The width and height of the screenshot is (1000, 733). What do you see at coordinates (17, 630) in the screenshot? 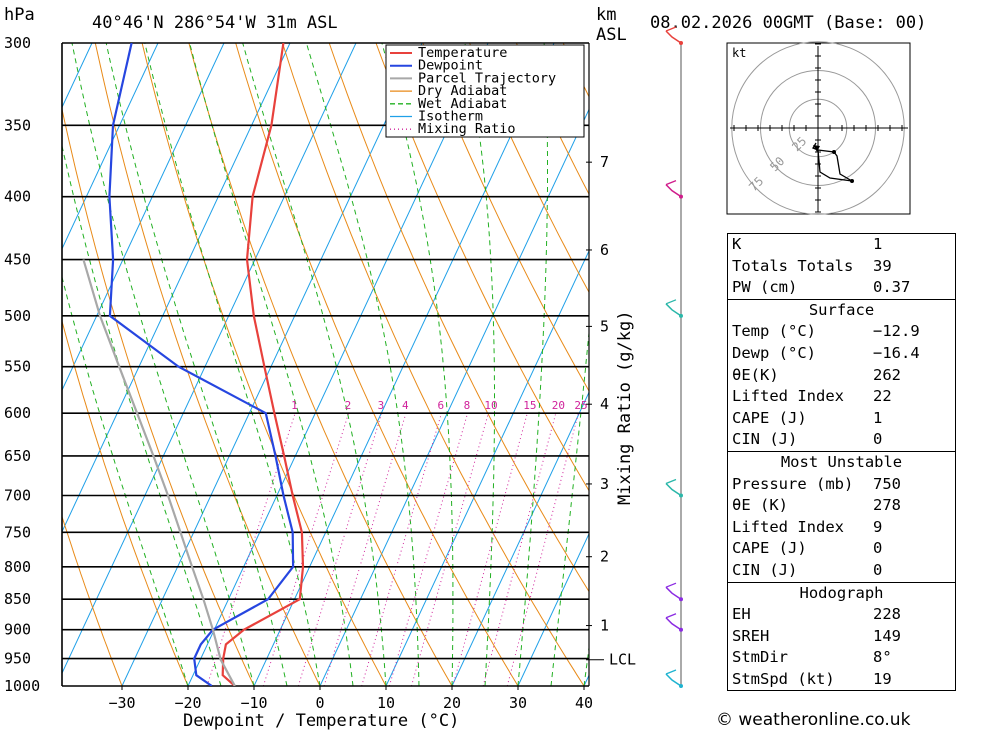
I see `pressure-tick-label: 900` at bounding box center [17, 630].